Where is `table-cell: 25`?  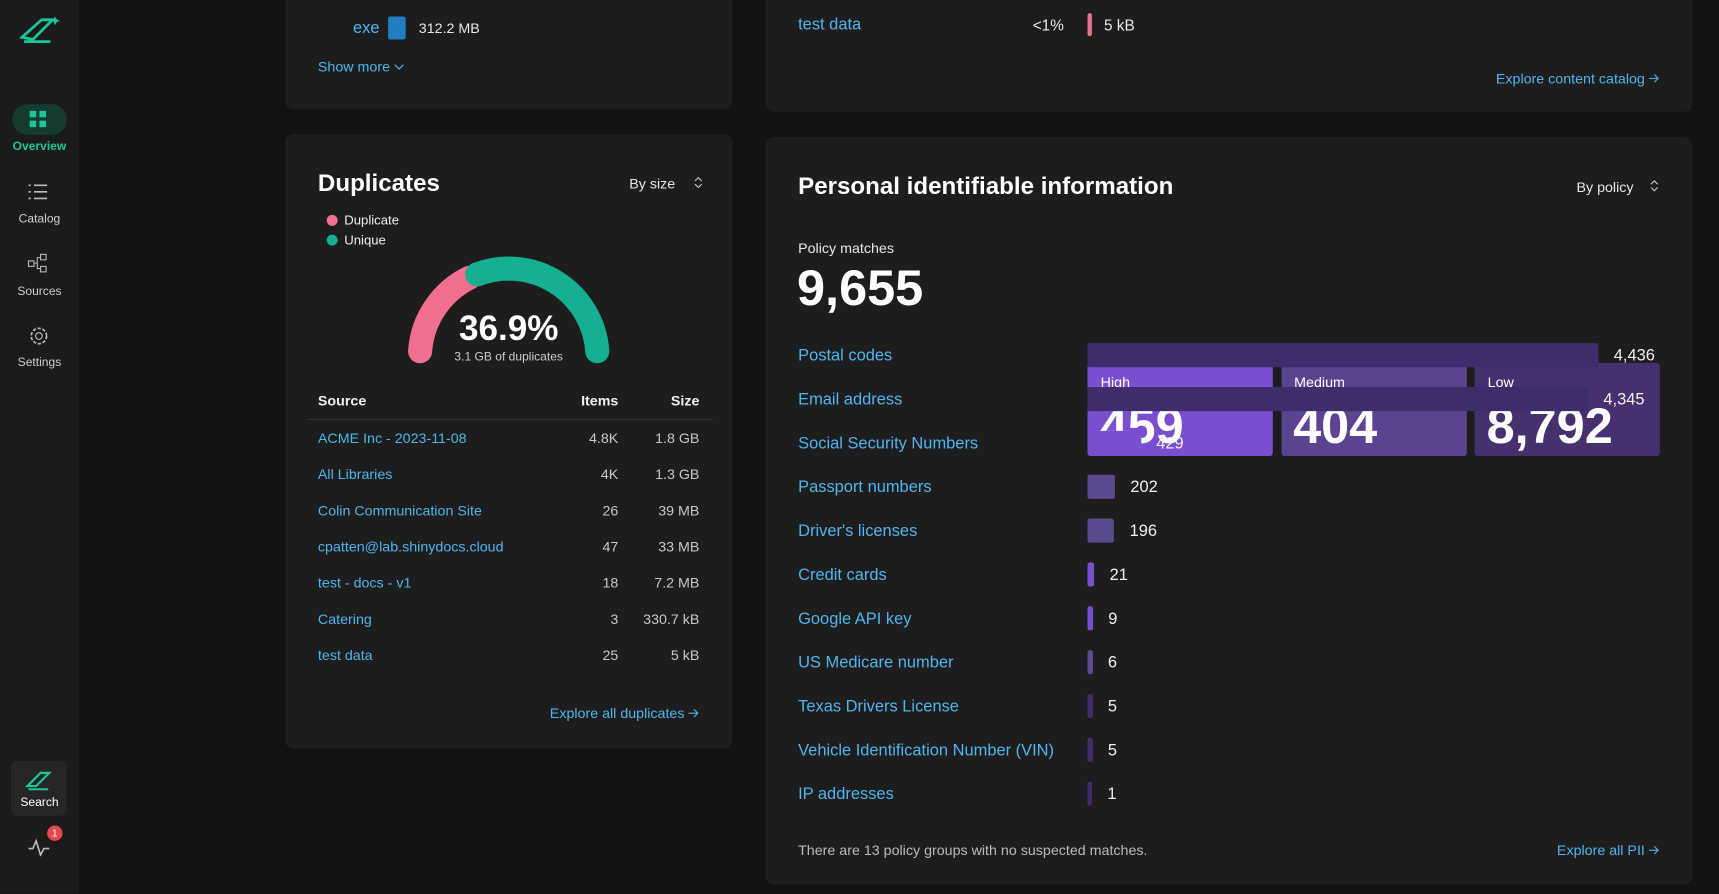
table-cell: 25 is located at coordinates (610, 655).